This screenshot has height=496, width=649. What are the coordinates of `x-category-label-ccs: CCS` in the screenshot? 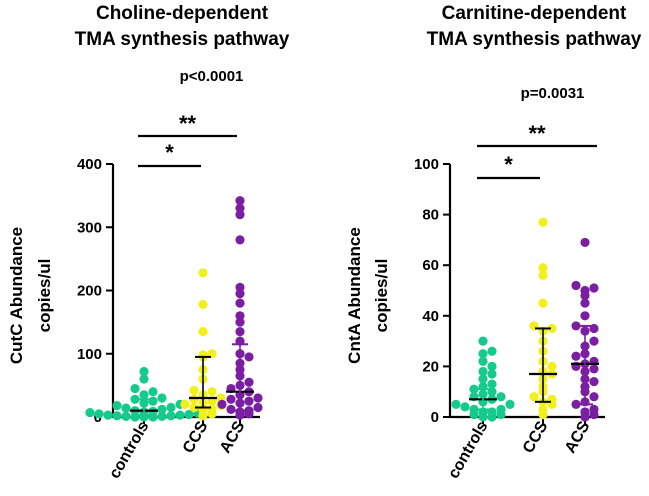 It's located at (536, 437).